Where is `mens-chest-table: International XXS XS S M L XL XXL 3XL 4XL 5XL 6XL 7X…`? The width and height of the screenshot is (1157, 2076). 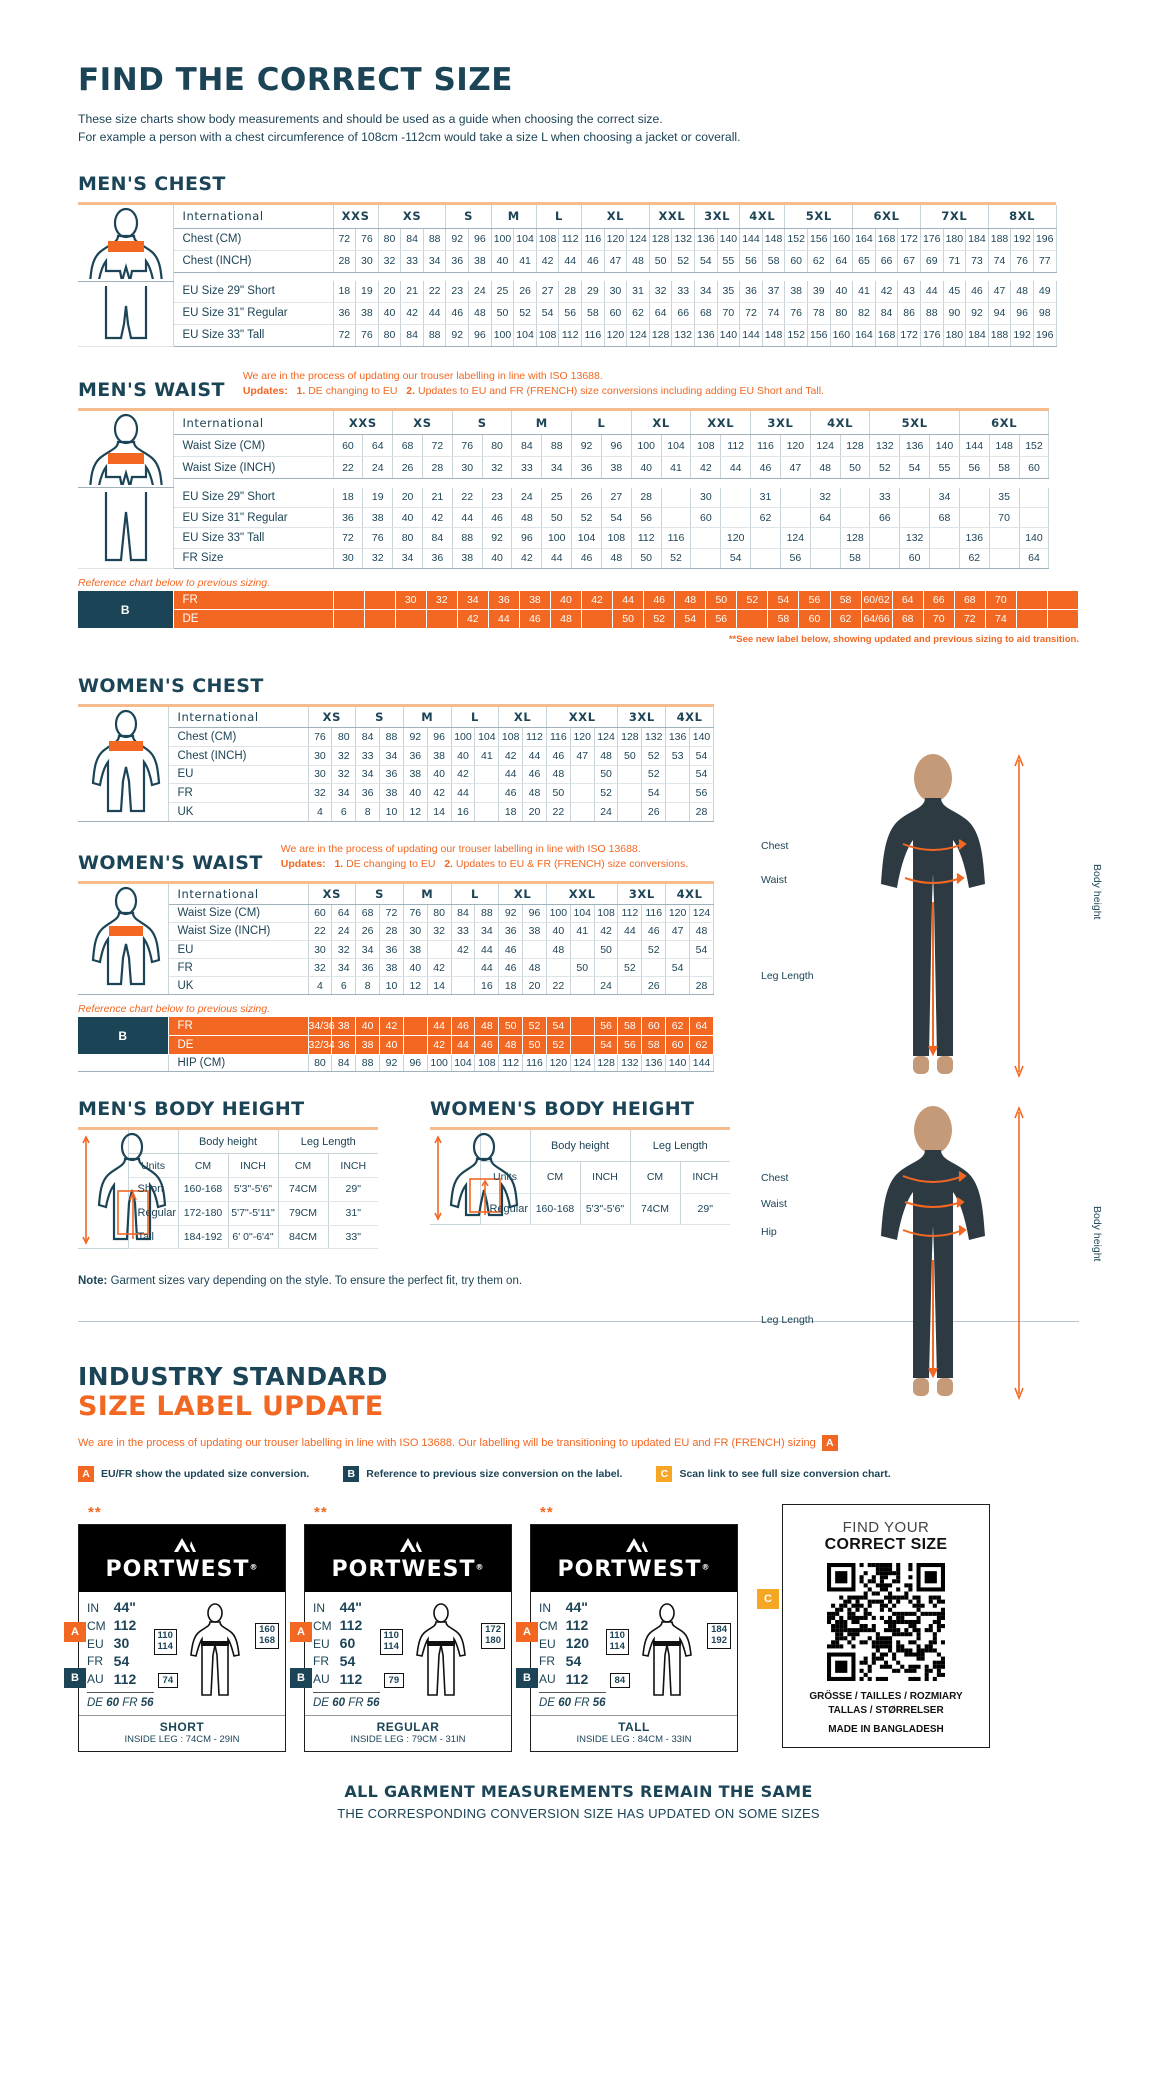
mens-chest-table: International XXS XS S M L XL XXL 3XL 4XL 5XL 6XL 7X… is located at coordinates (578, 274).